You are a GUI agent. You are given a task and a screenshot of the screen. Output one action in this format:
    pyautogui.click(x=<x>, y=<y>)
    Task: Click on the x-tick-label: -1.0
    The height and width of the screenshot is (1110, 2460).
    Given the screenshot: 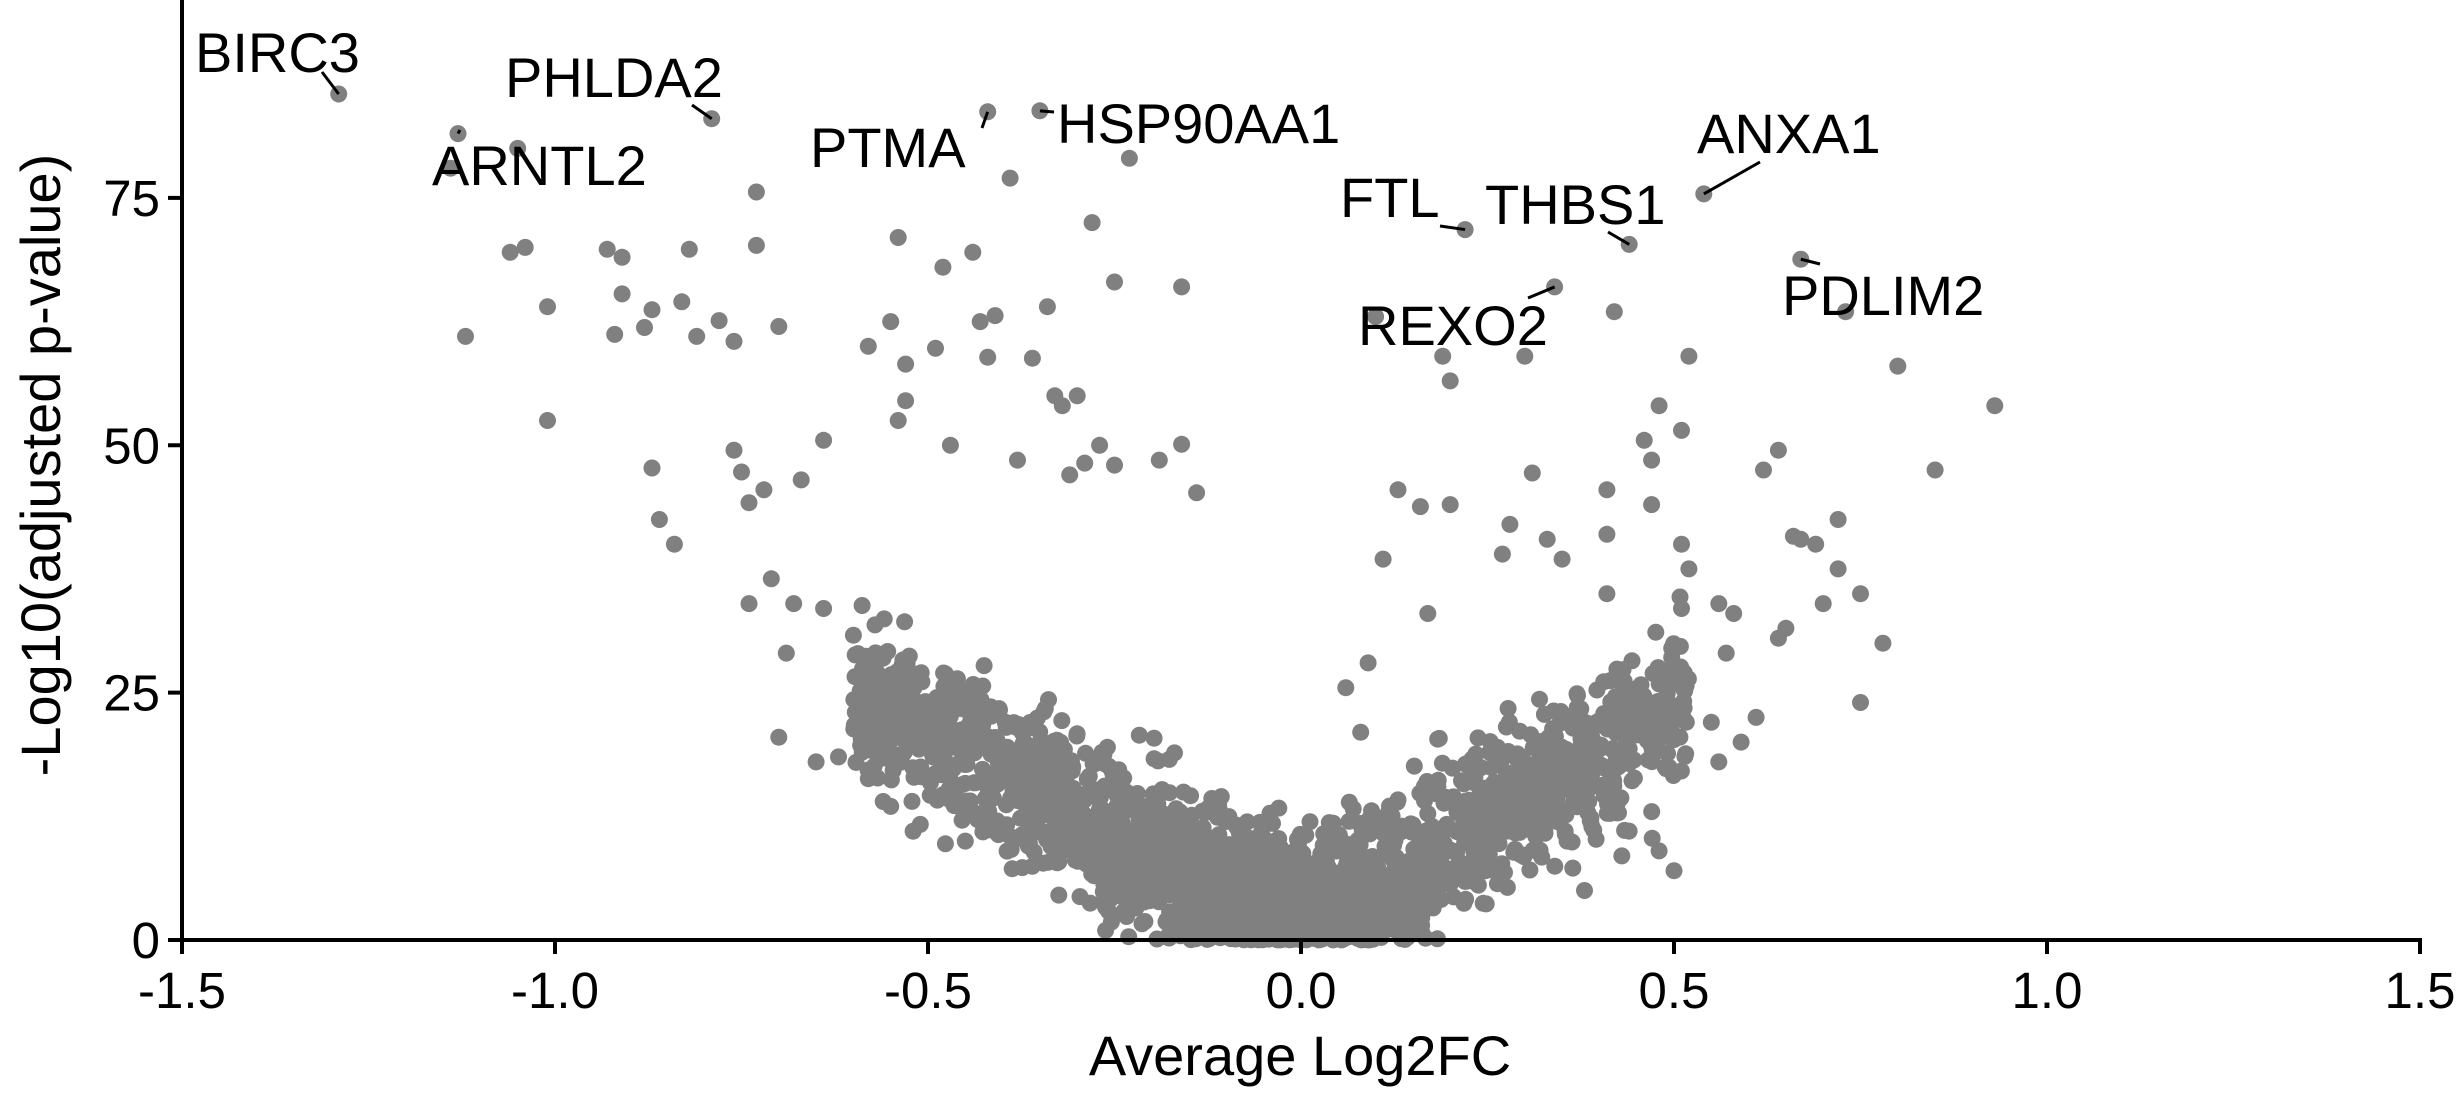 What is the action you would take?
    pyautogui.click(x=555, y=990)
    